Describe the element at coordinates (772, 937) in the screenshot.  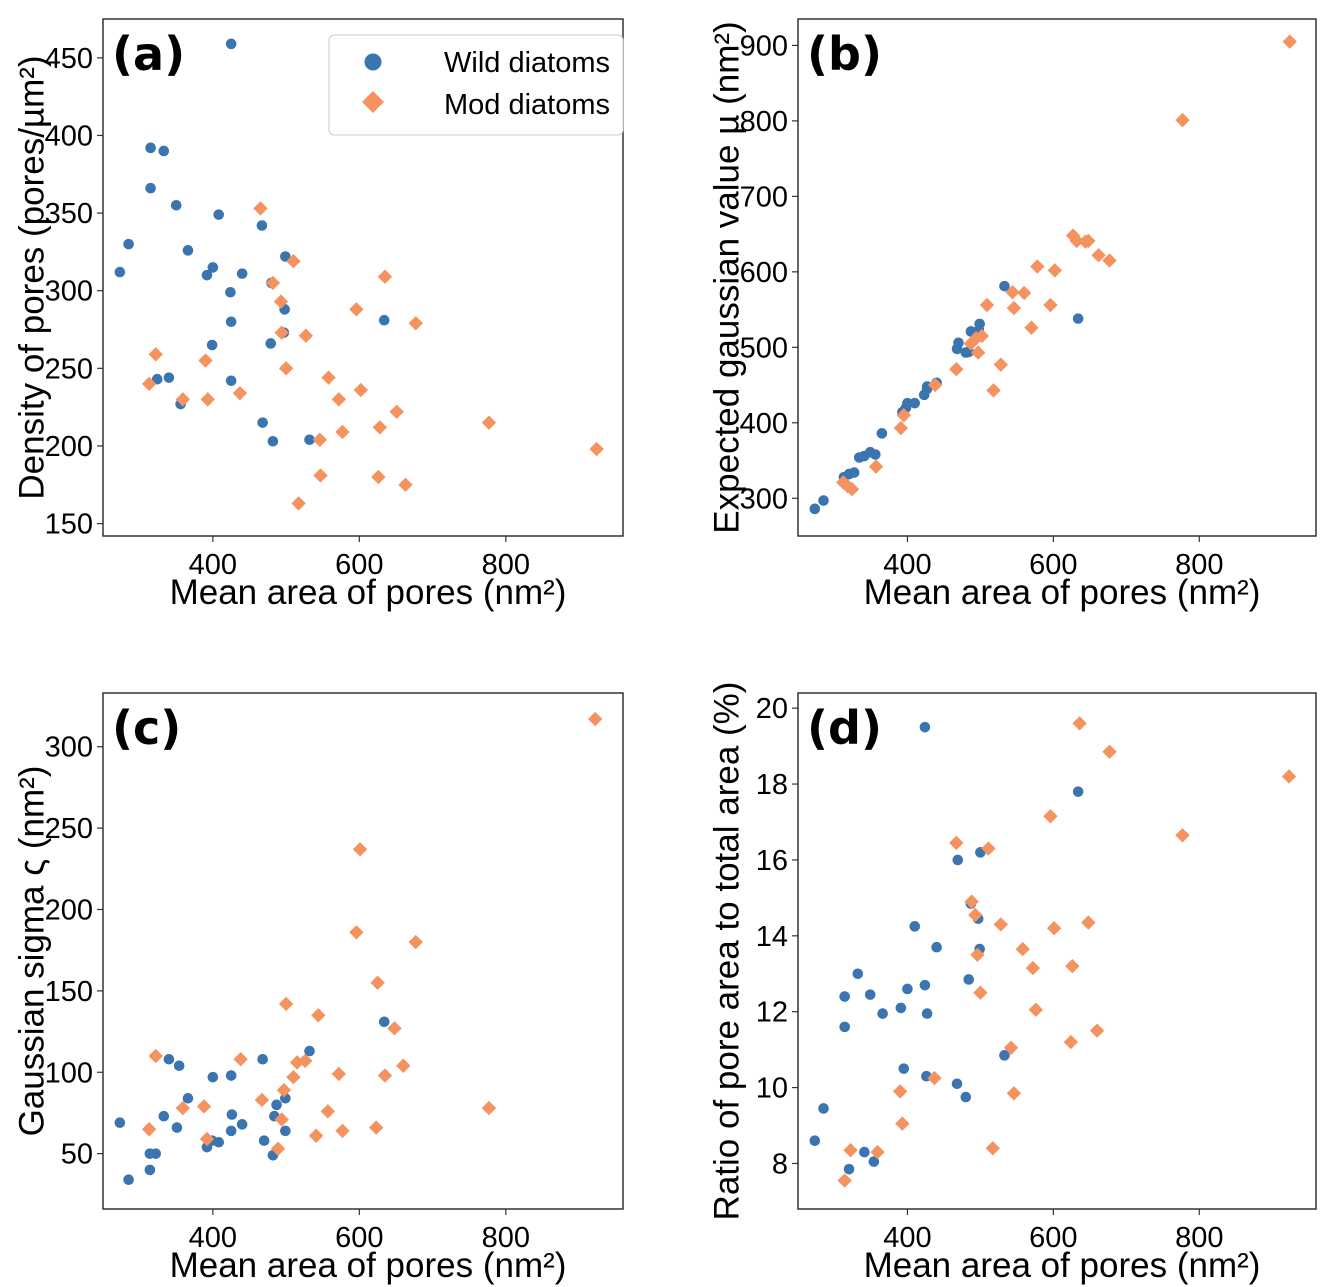
I see `y-tick-label: 14` at that location.